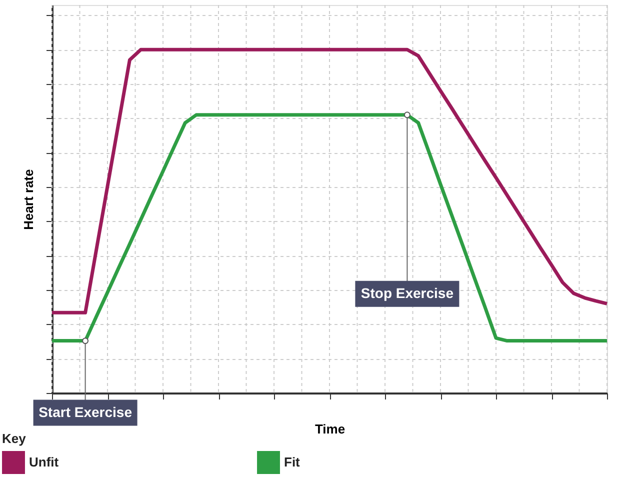  What do you see at coordinates (14, 438) in the screenshot?
I see `legend-title: Key` at bounding box center [14, 438].